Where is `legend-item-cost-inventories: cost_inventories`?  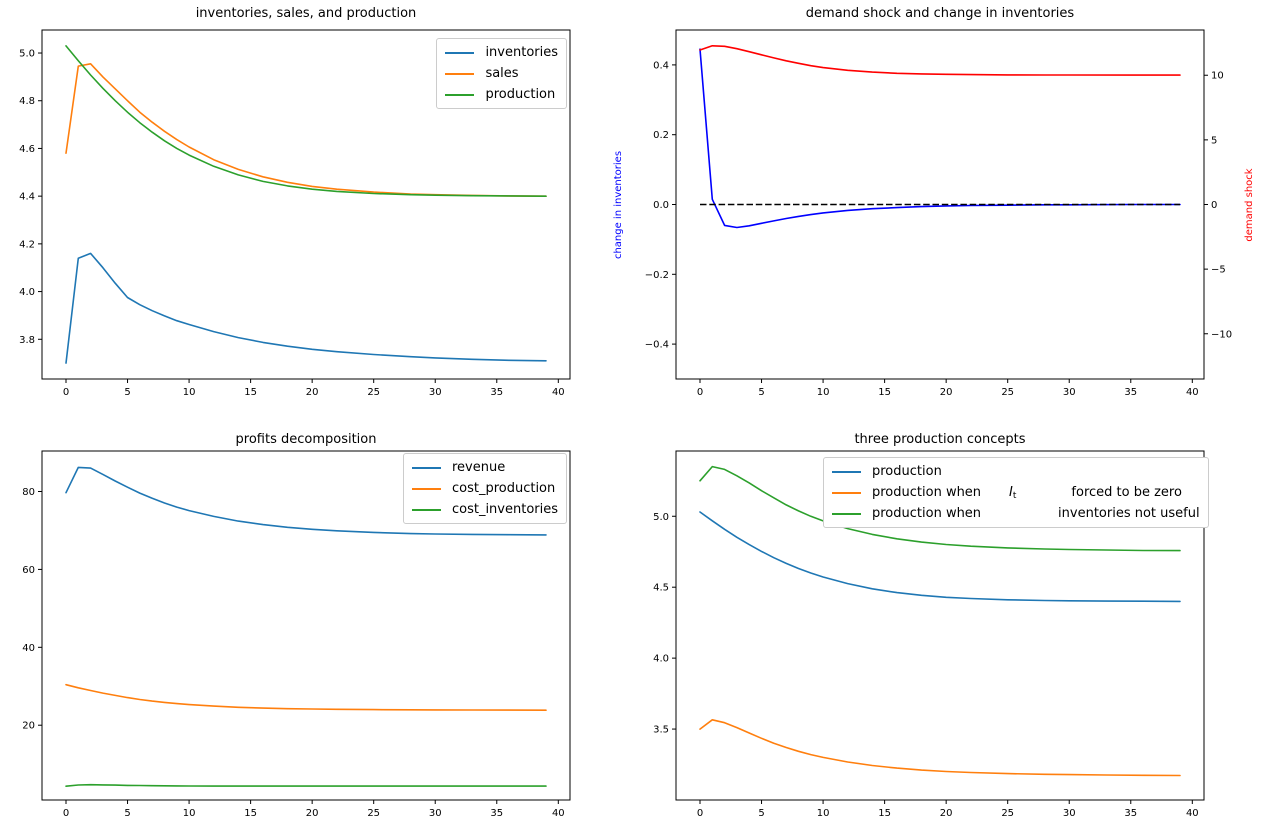 legend-item-cost-inventories: cost_inventories is located at coordinates (484, 509).